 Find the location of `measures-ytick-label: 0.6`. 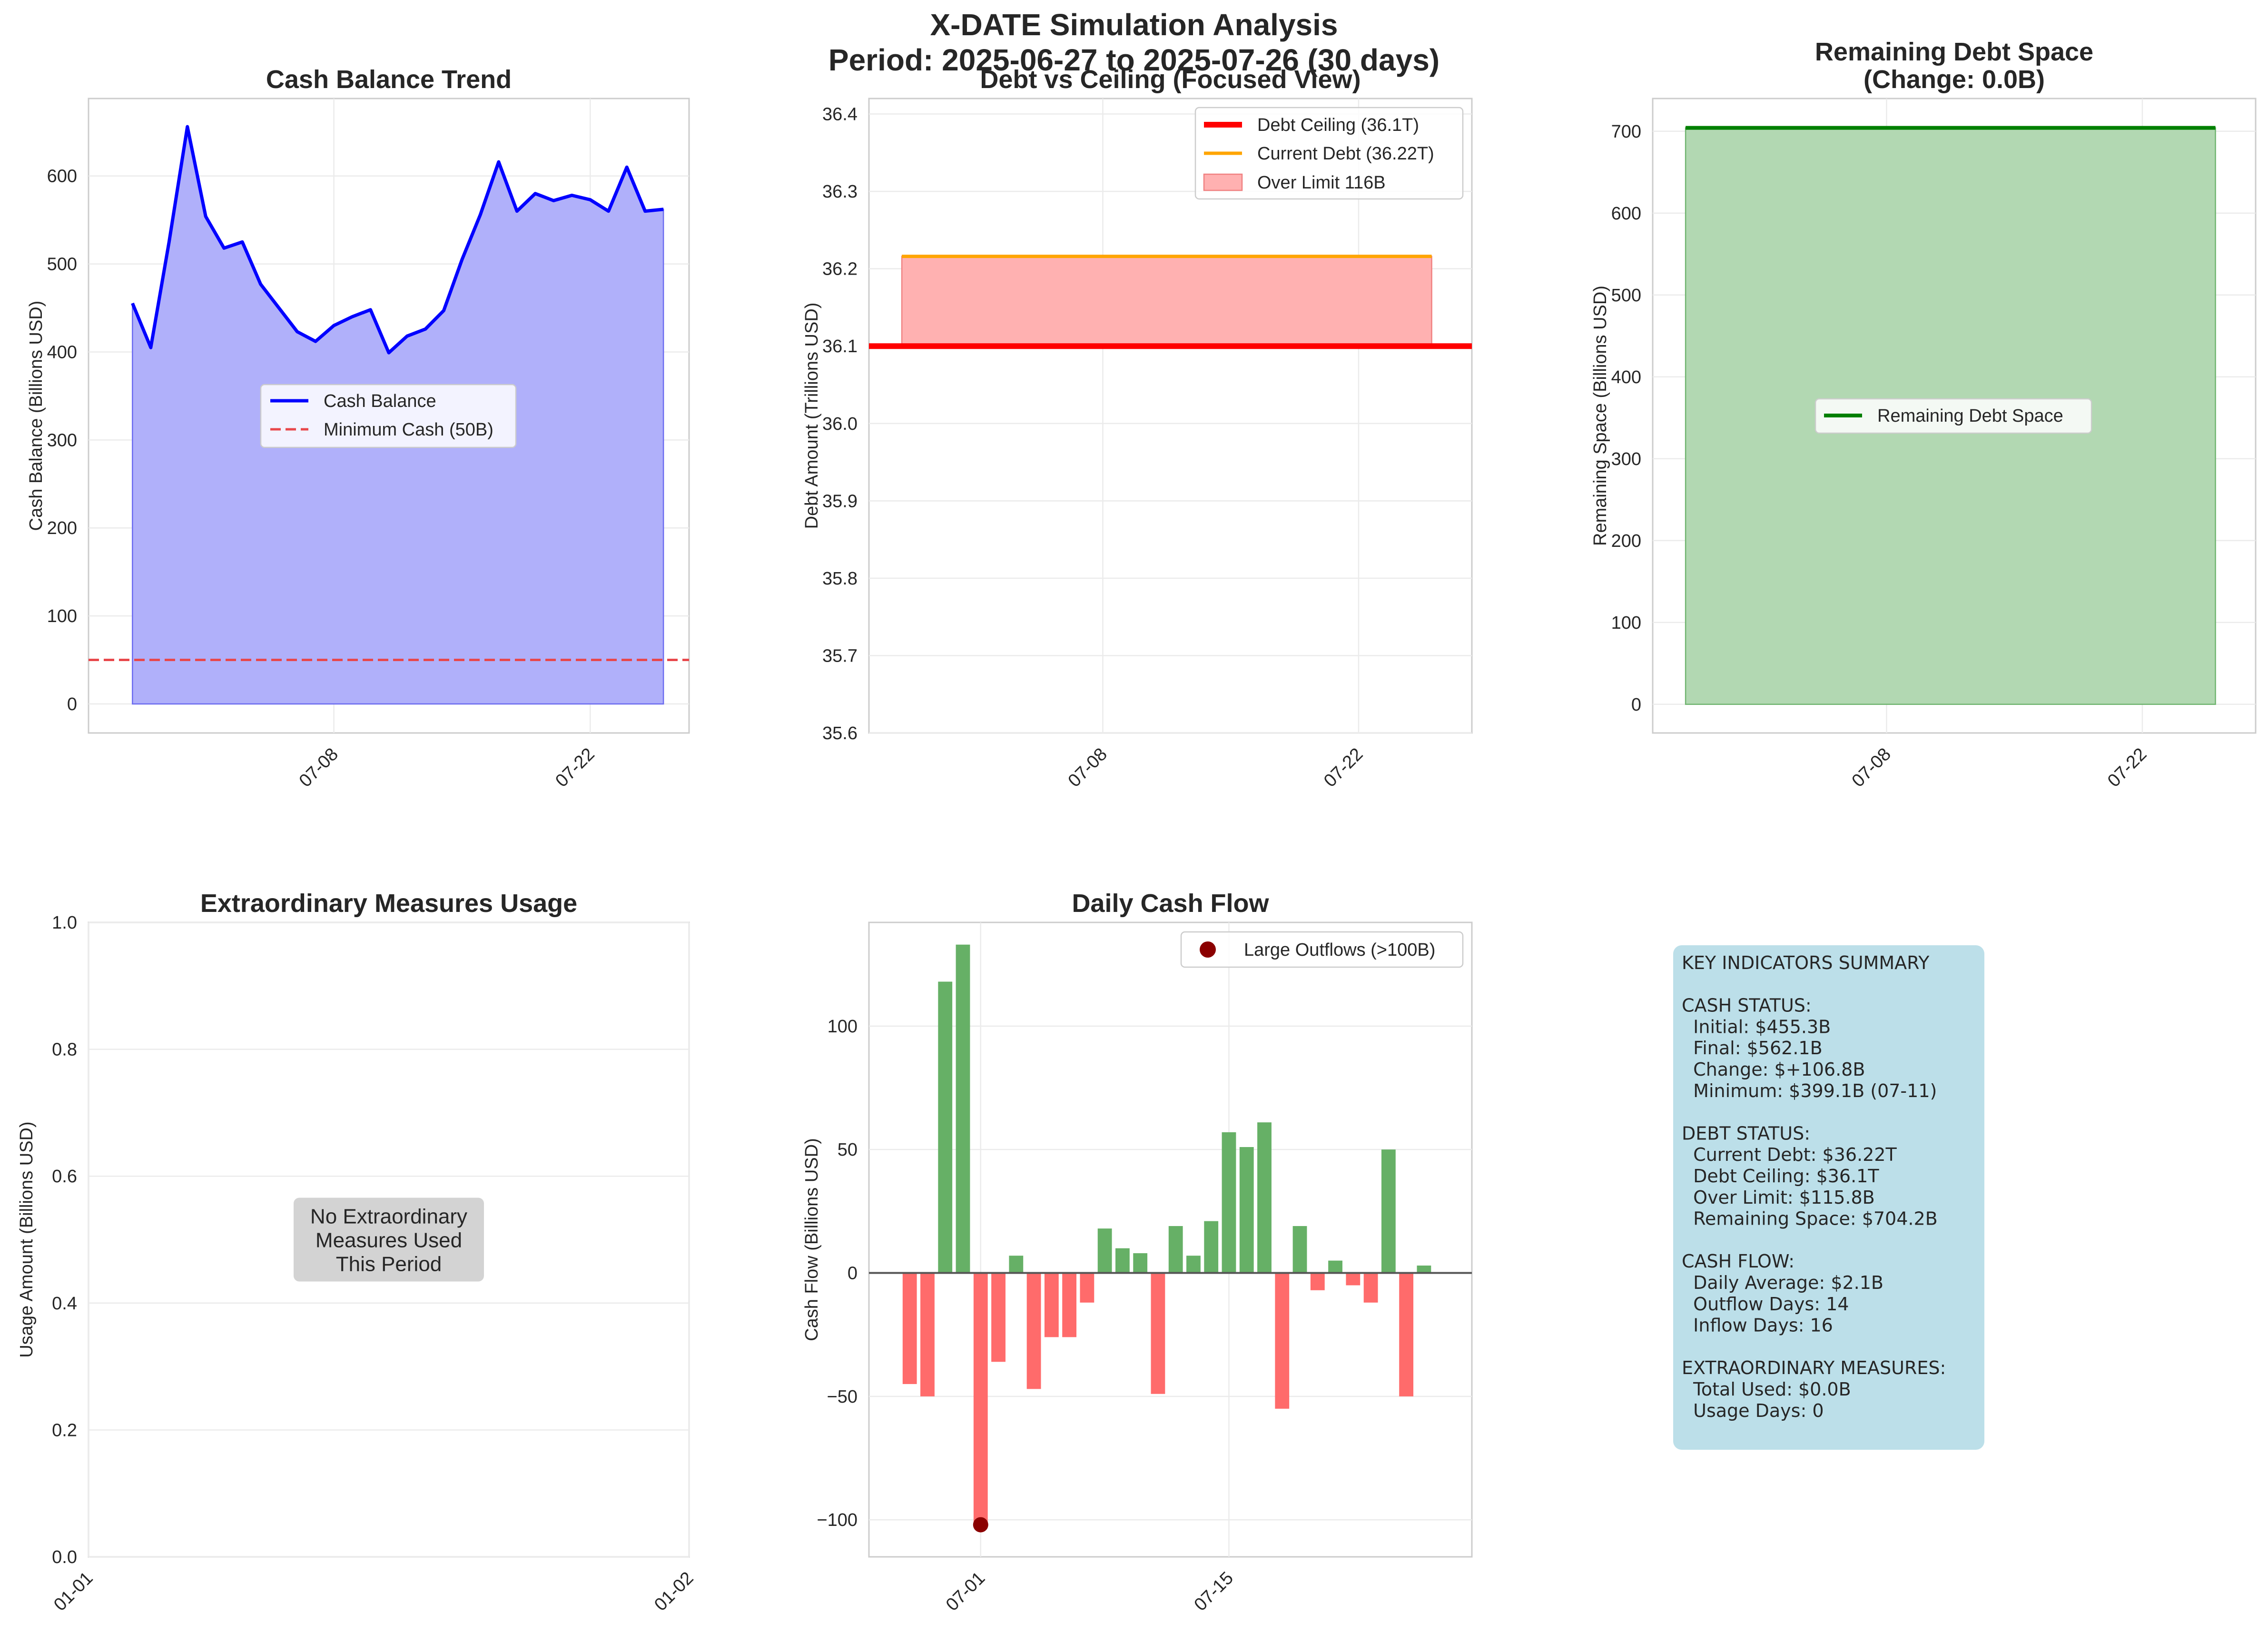

measures-ytick-label: 0.6 is located at coordinates (64, 1177).